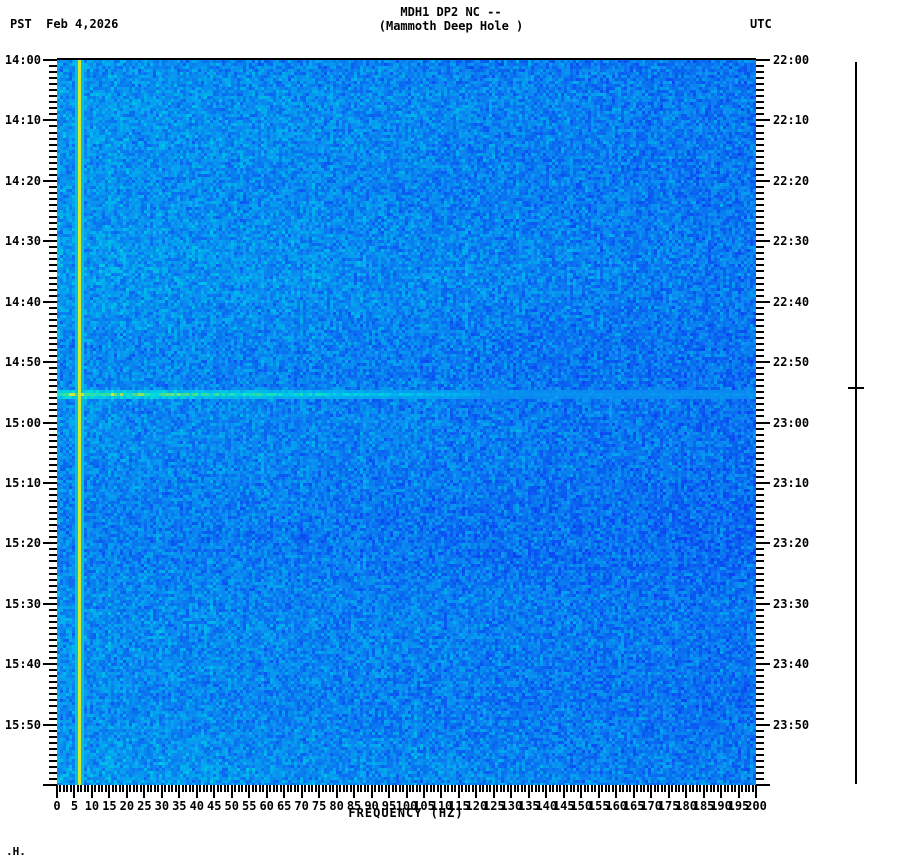 This screenshot has height=864, width=902. Describe the element at coordinates (703, 806) in the screenshot. I see `freq-label: 185` at that location.